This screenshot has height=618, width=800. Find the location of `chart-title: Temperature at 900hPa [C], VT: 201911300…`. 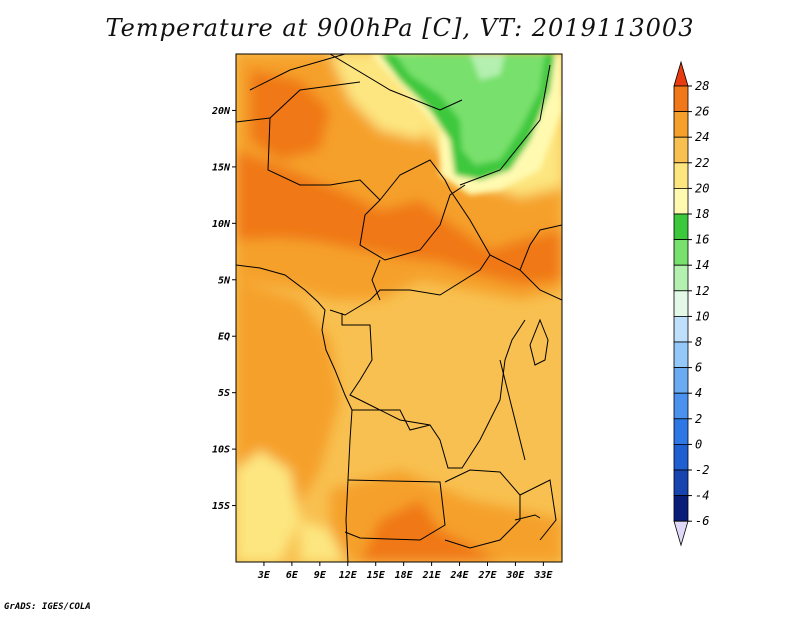

chart-title: Temperature at 900hPa [C], VT: 201911300… is located at coordinates (400, 28).